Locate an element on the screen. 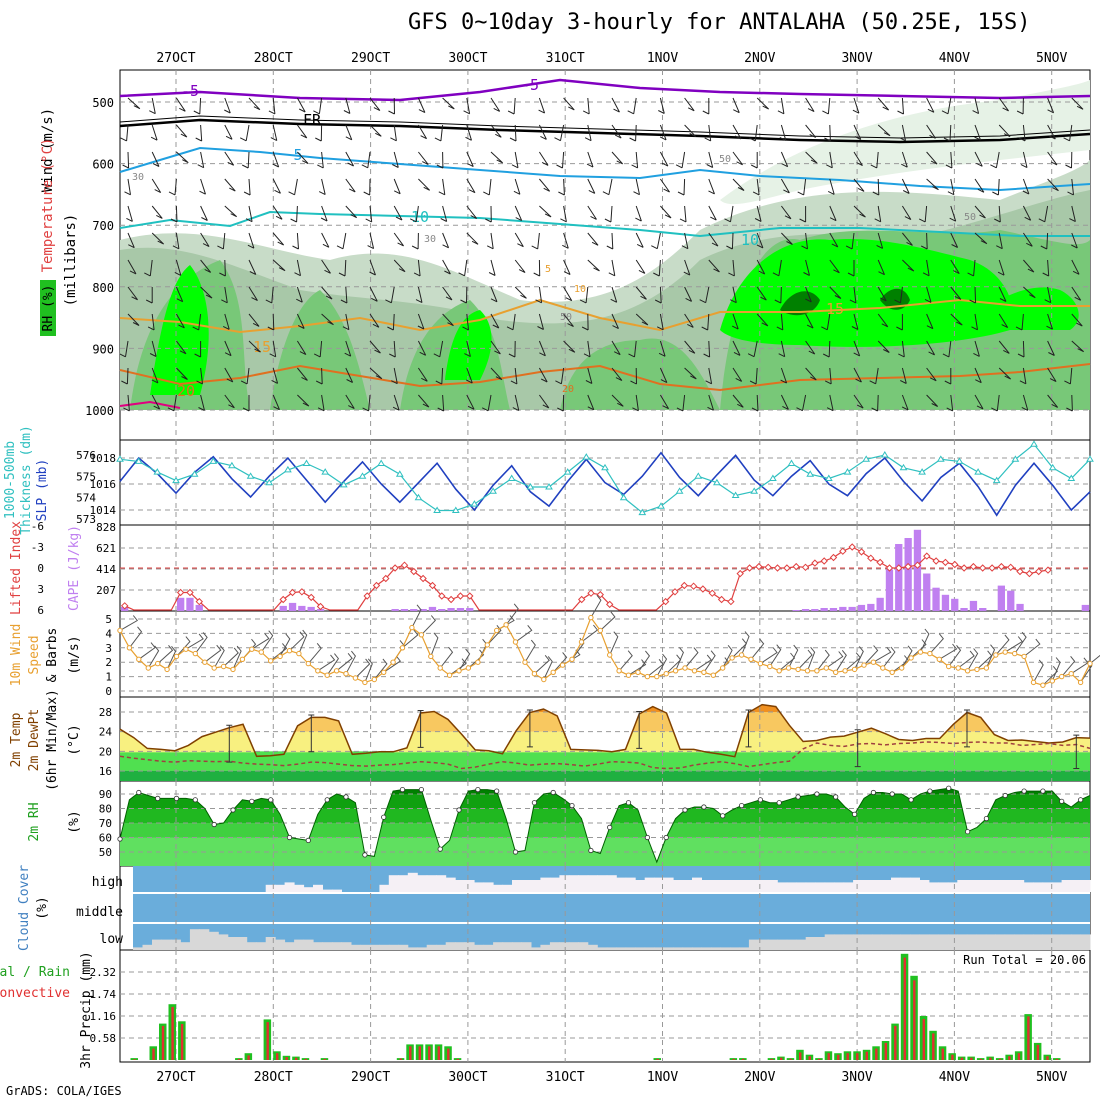 The height and width of the screenshot is (1100, 1100). li-tick-label: 0 is located at coordinates (40, 568).